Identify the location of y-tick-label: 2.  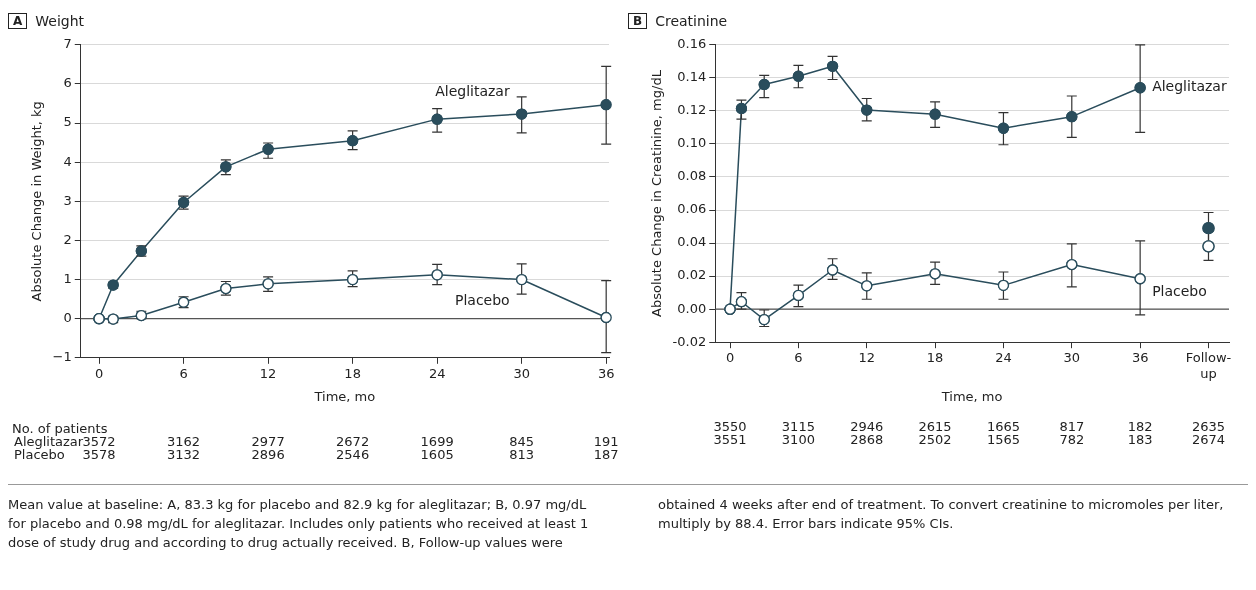
(67, 239).